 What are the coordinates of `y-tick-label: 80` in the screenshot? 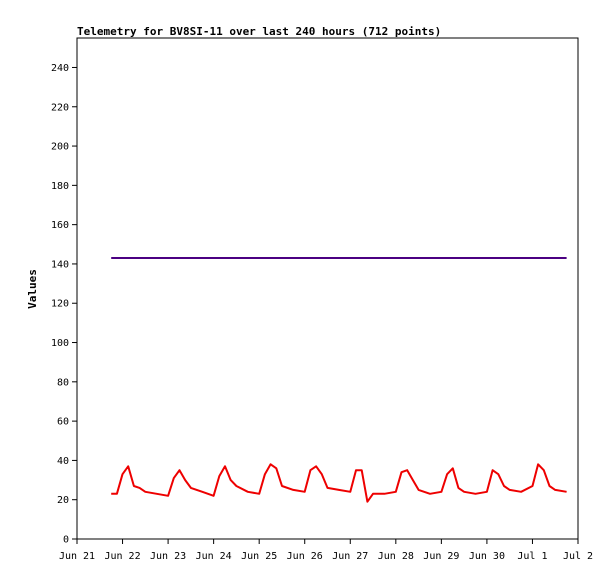 It's located at (63, 382).